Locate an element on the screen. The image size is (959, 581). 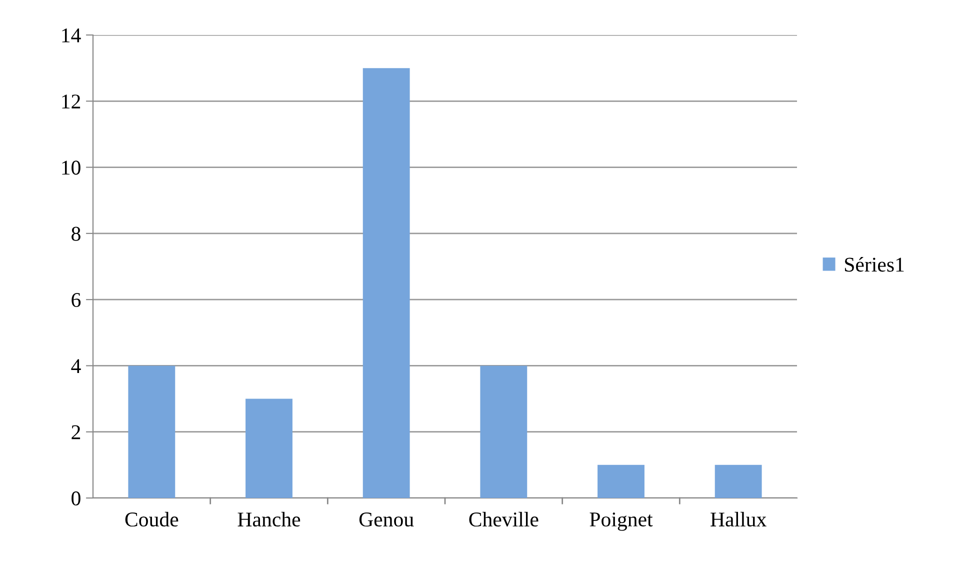
y-tick-label: 14 is located at coordinates (71, 35).